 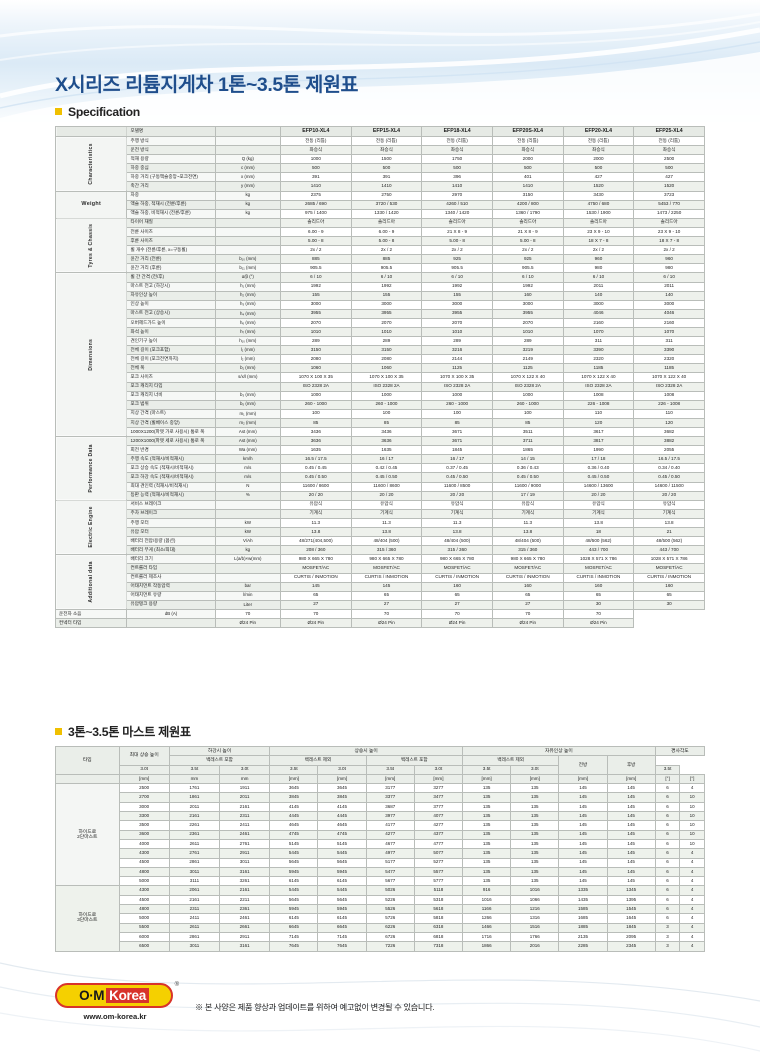 I want to click on spec-value-cell: 1410, so click(x=386, y=186).